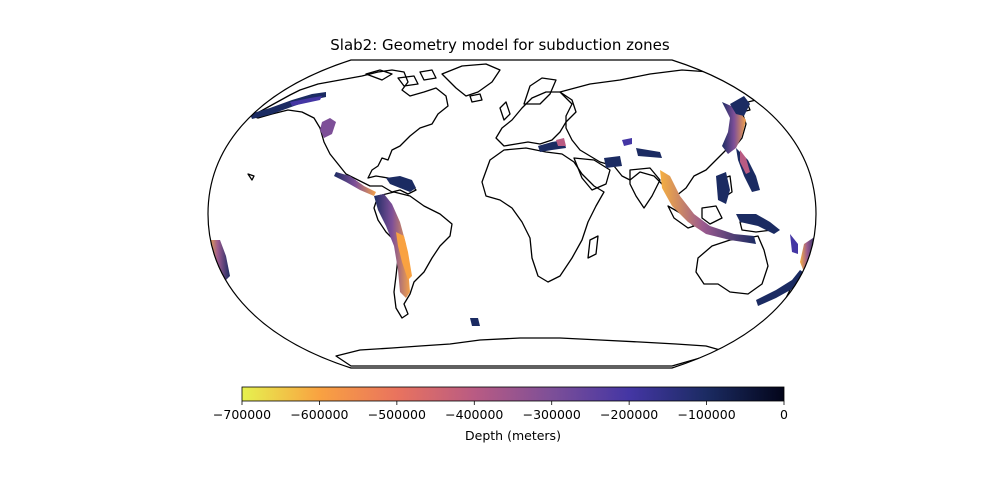 Image resolution: width=1000 pixels, height=500 pixels. What do you see at coordinates (319, 414) in the screenshot?
I see `colorbar-tick-label: −600000` at bounding box center [319, 414].